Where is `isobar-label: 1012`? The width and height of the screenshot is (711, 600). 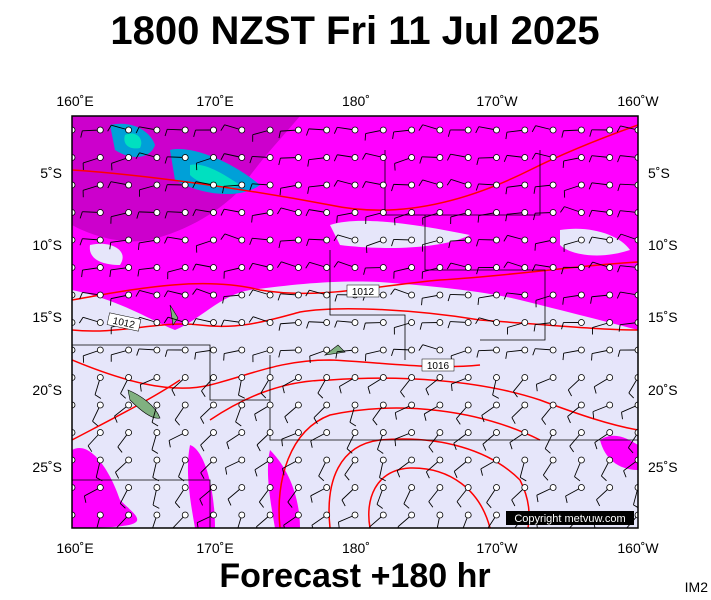
isobar-label: 1012 is located at coordinates (124, 323).